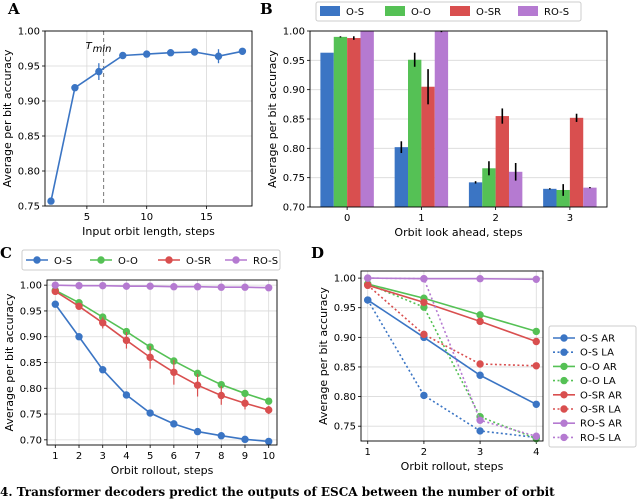 The width and height of the screenshot is (640, 500). Describe the element at coordinates (345, 397) in the screenshot. I see `panel-d-ytick-label: 0.80` at that location.